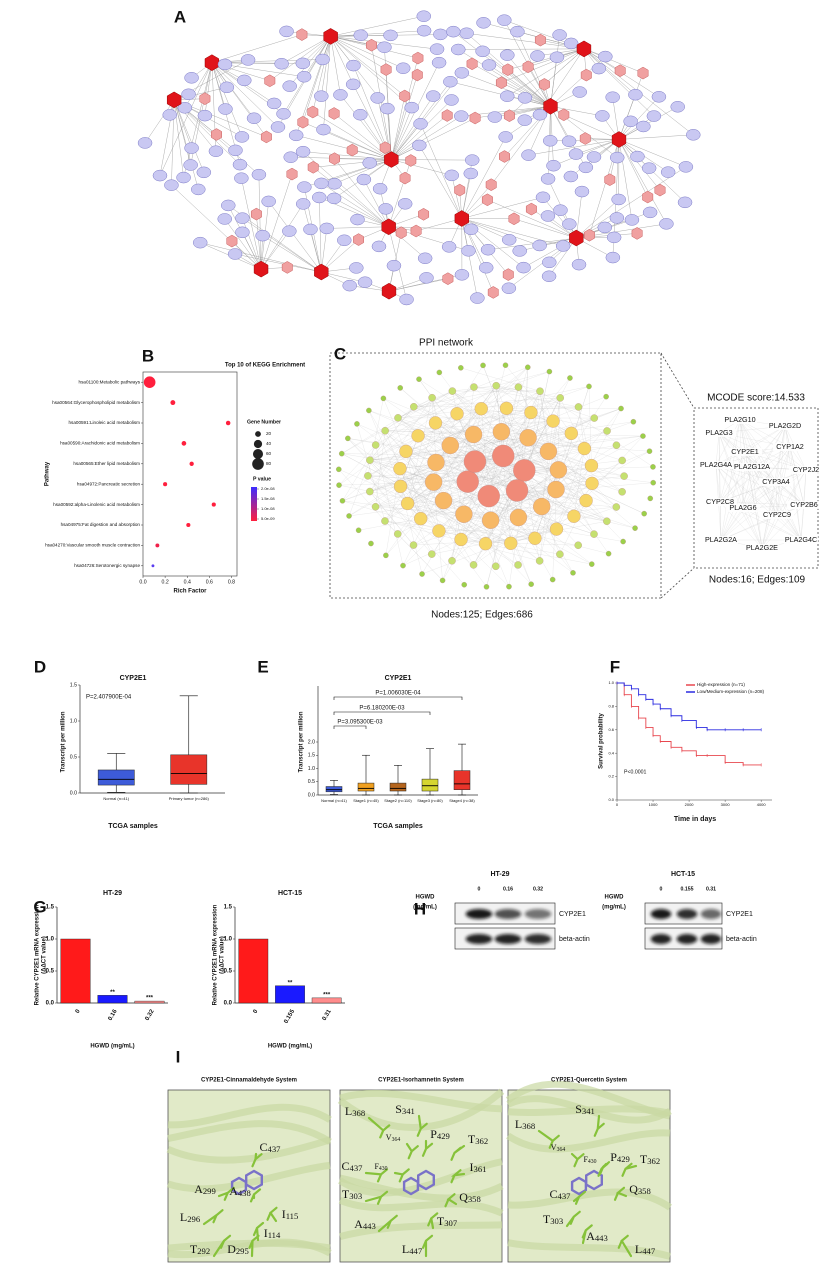 The image size is (823, 1265). What do you see at coordinates (398, 698) in the screenshot?
I see `comparison-bracket` at bounding box center [398, 698].